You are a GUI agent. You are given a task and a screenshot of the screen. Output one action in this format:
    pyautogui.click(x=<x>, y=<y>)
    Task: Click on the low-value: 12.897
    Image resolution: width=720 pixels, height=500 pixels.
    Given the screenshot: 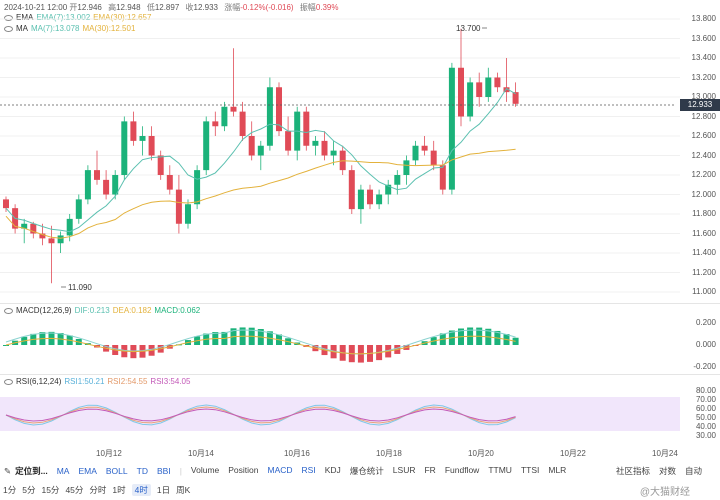 What is the action you would take?
    pyautogui.click(x=167, y=7)
    